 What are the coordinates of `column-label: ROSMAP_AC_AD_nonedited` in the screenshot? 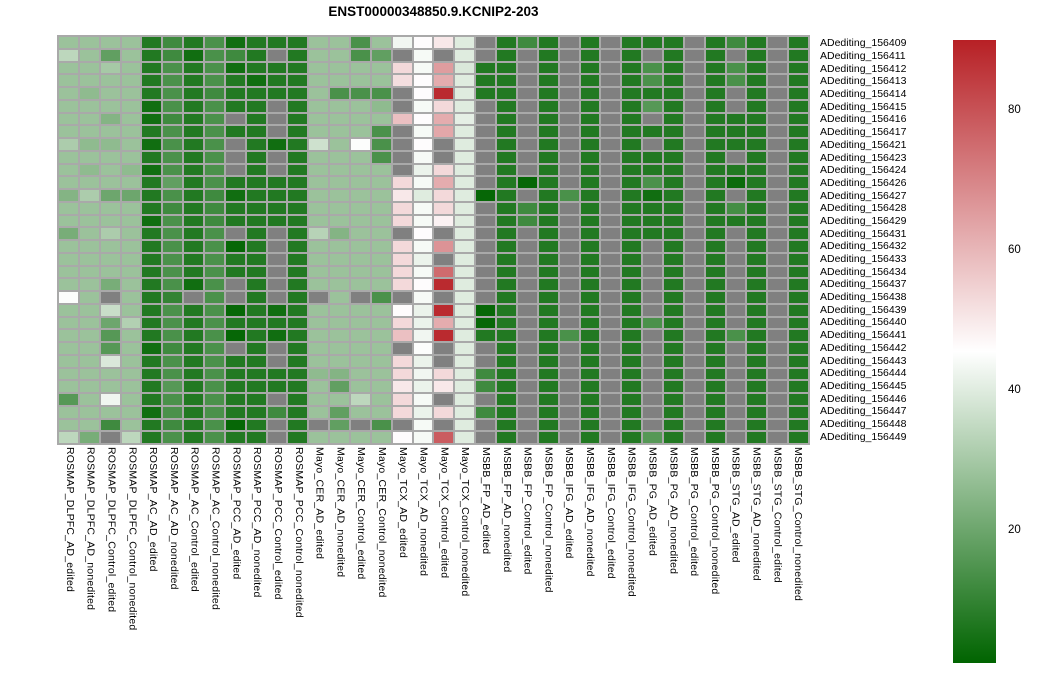 It's located at (173, 518).